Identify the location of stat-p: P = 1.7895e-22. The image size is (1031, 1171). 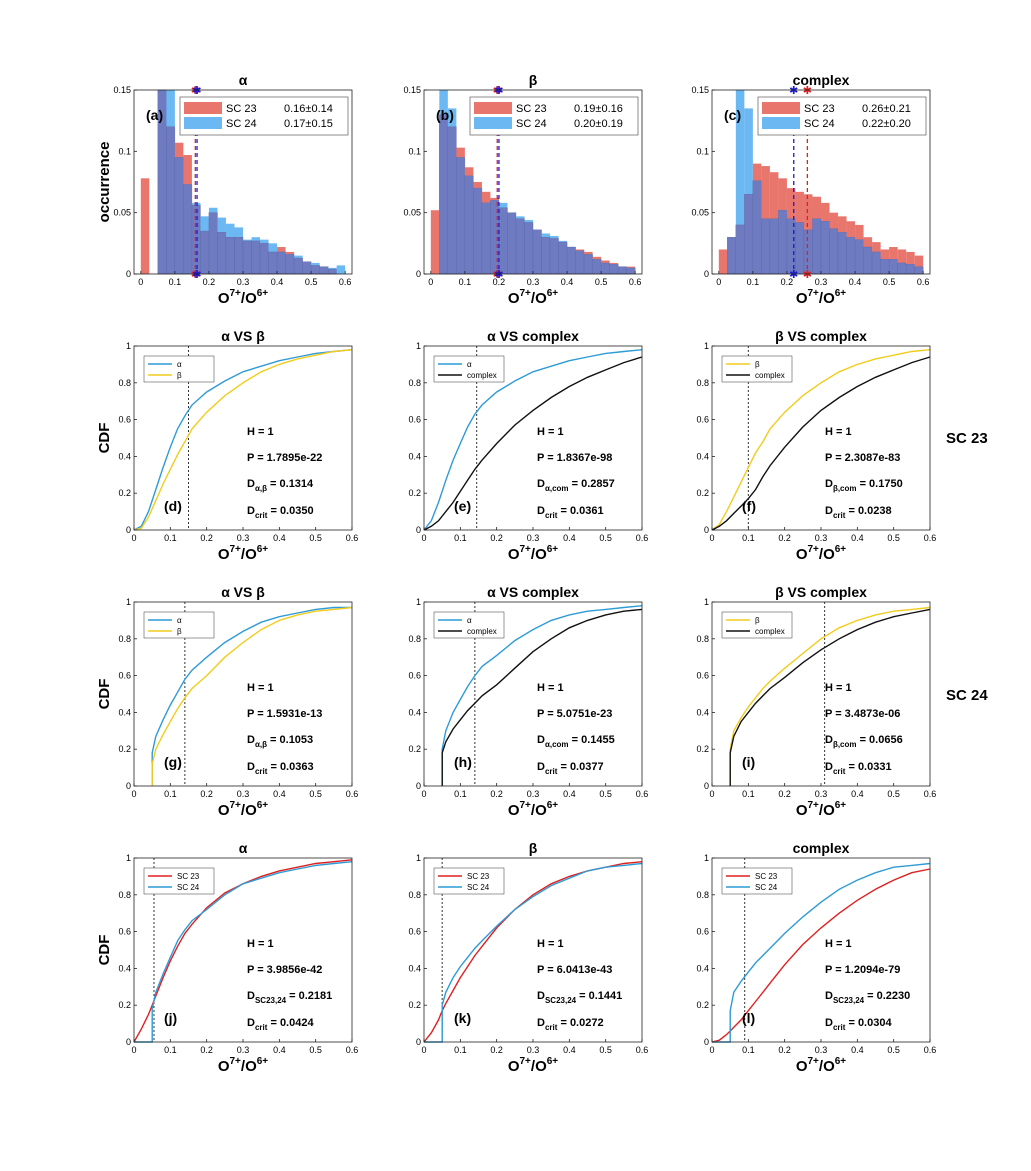
(284, 458).